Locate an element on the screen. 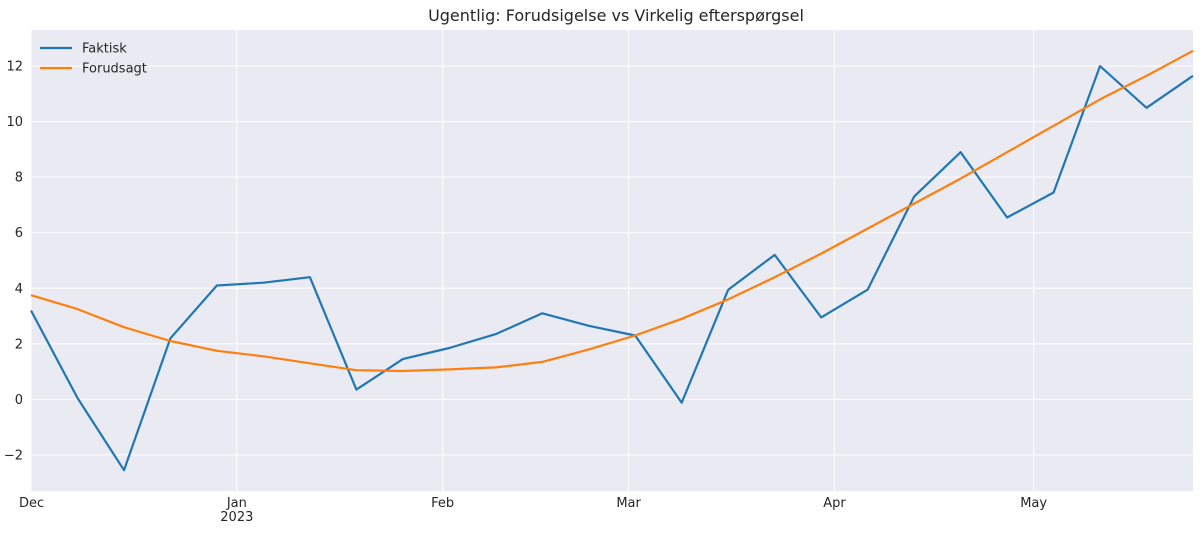  legend-label: Forudsagt is located at coordinates (114, 69).